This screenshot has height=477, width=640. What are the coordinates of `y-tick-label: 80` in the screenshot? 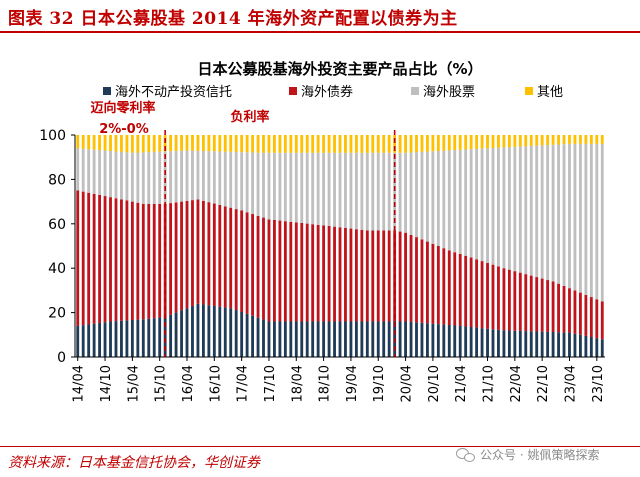 It's located at (57, 180).